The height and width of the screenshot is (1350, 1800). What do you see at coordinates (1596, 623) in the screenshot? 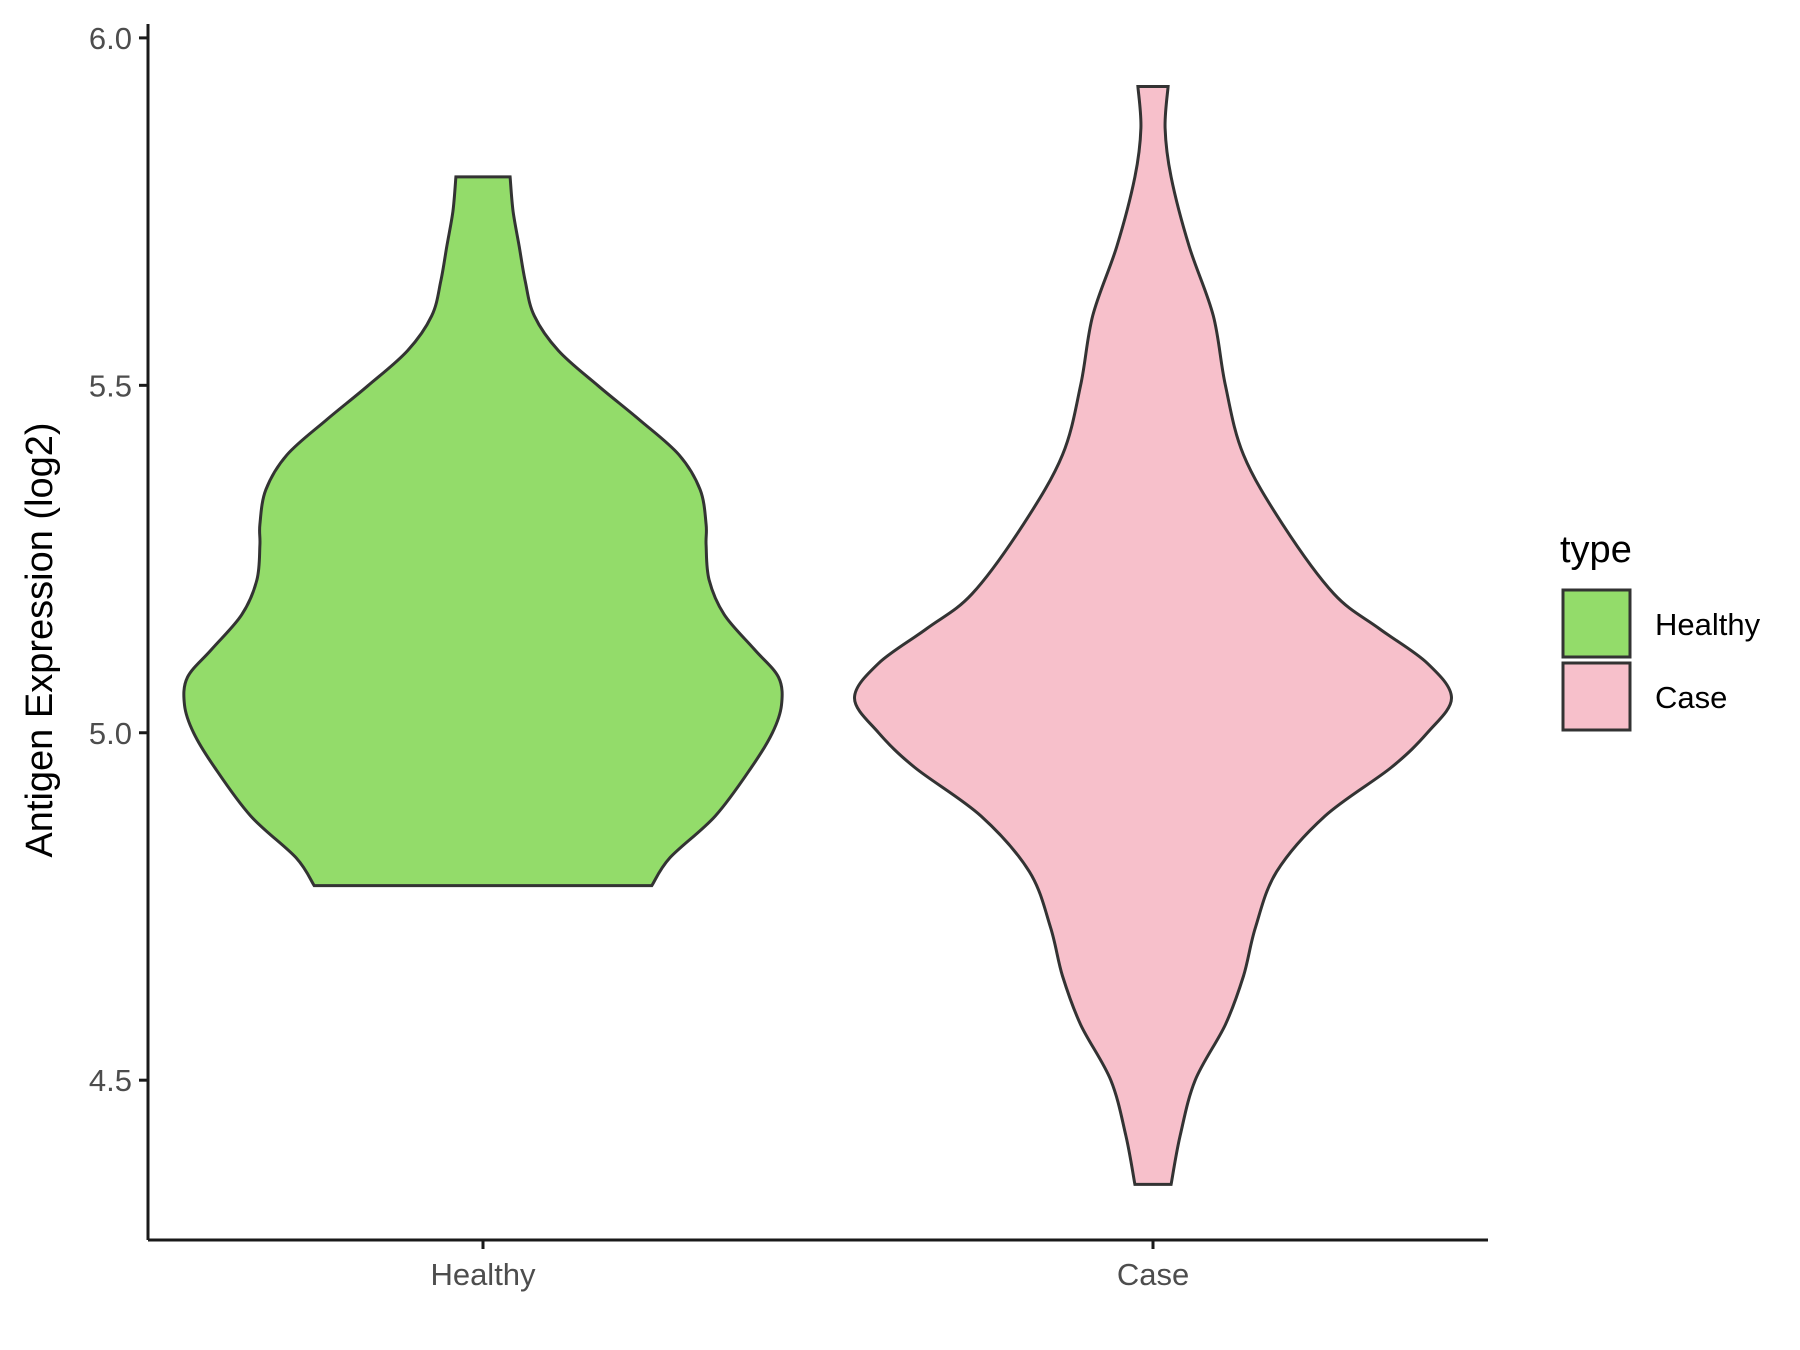
I see `legend-key-healthy` at bounding box center [1596, 623].